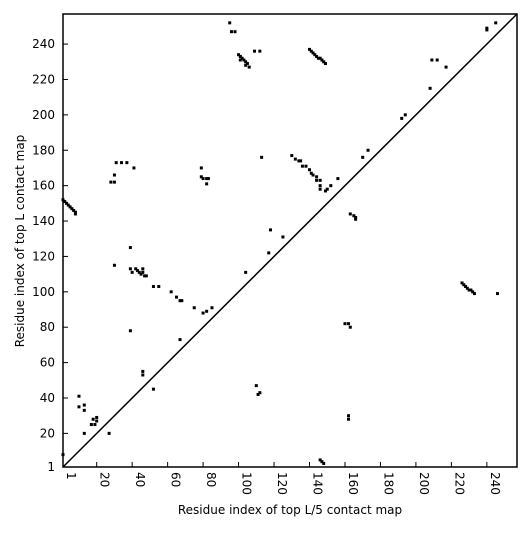 This screenshot has width=531, height=535. Describe the element at coordinates (20, 241) in the screenshot. I see `y-axis-label: Residue index of top L contact map` at that location.